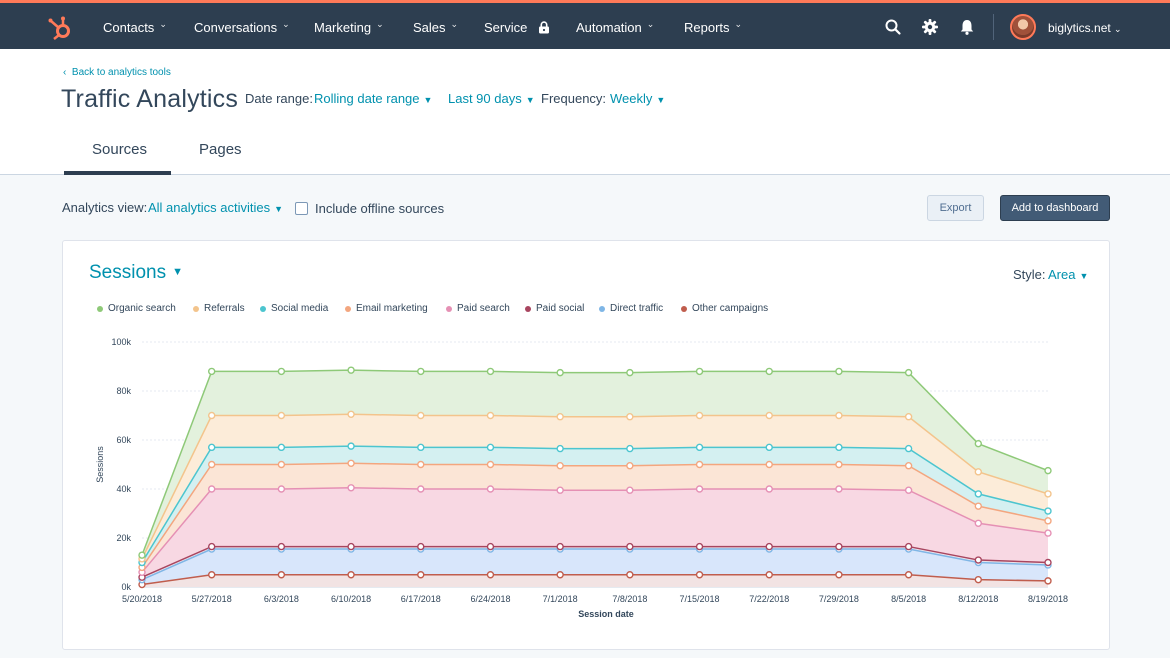 Image resolution: width=1170 pixels, height=658 pixels. I want to click on legend-label: Social media, so click(300, 308).